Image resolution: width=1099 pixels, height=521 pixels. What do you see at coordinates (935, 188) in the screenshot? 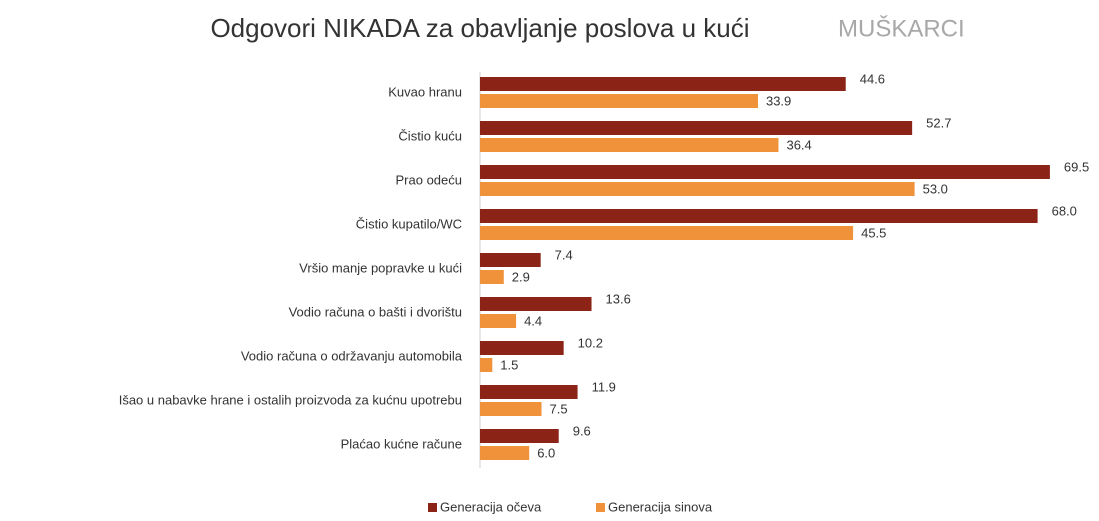
I see `data-label: 53.0` at bounding box center [935, 188].